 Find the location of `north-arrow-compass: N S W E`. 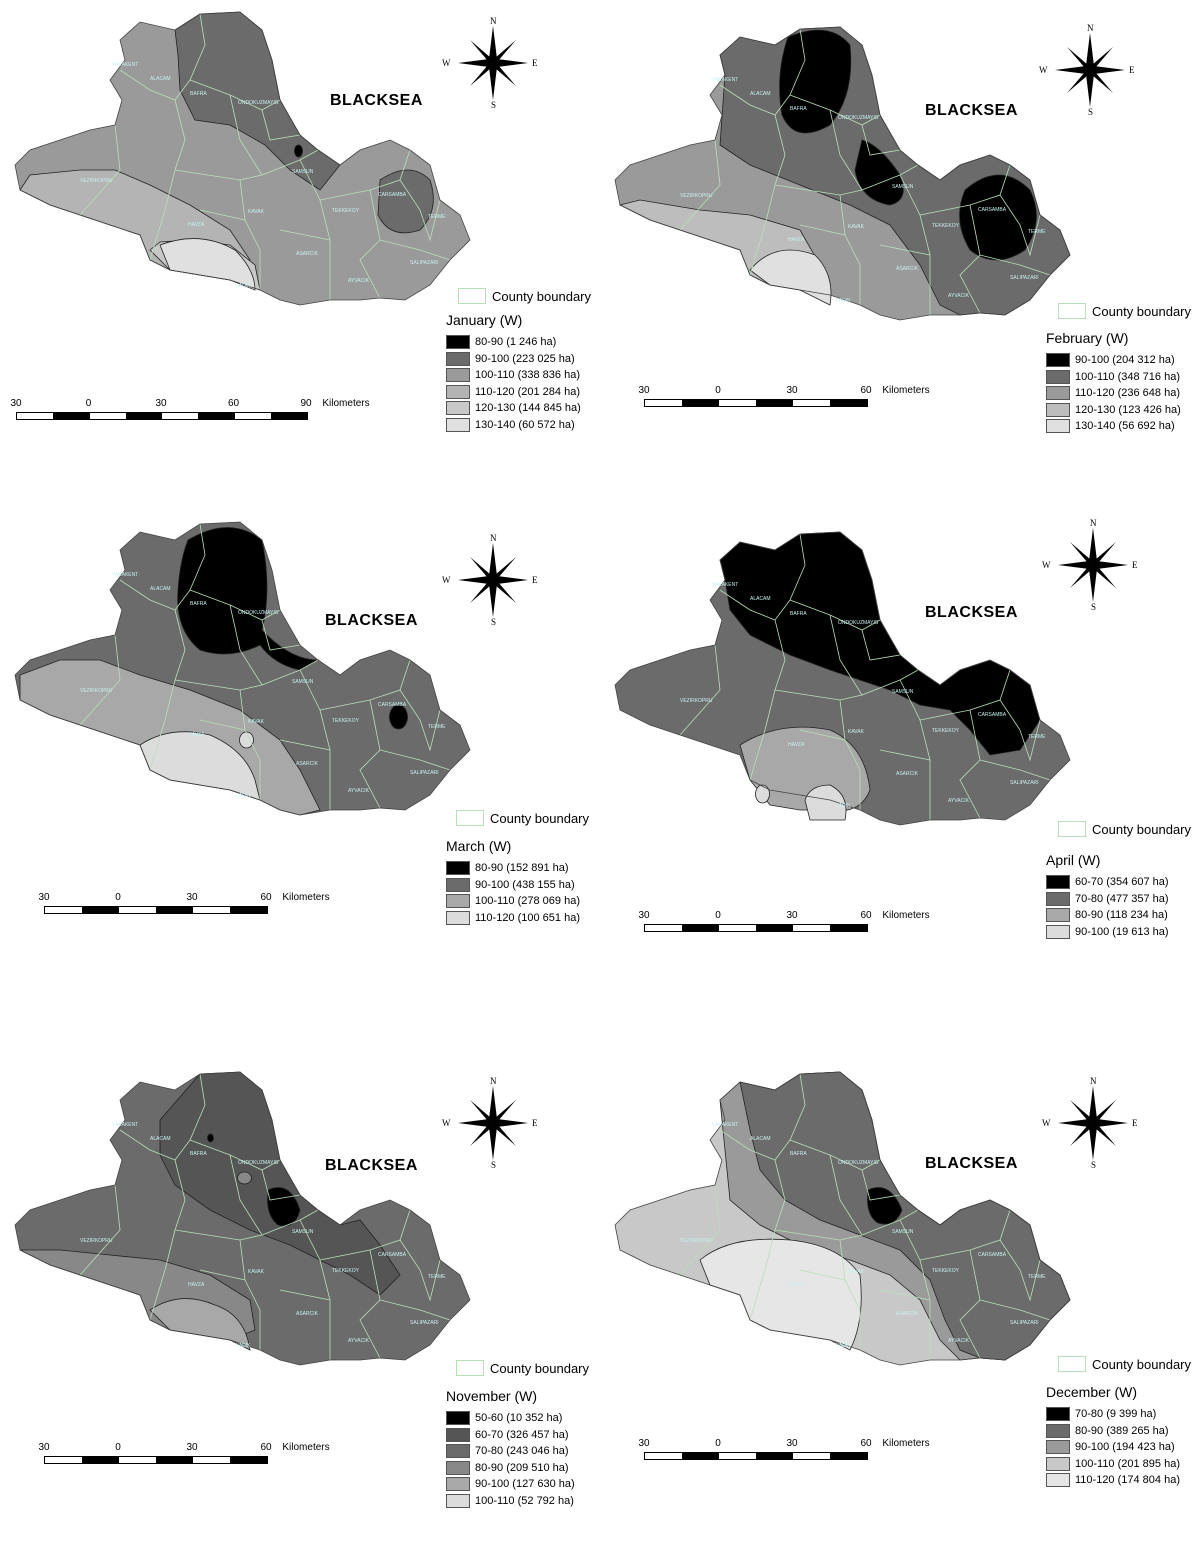

north-arrow-compass: N S W E is located at coordinates (1090, 565).